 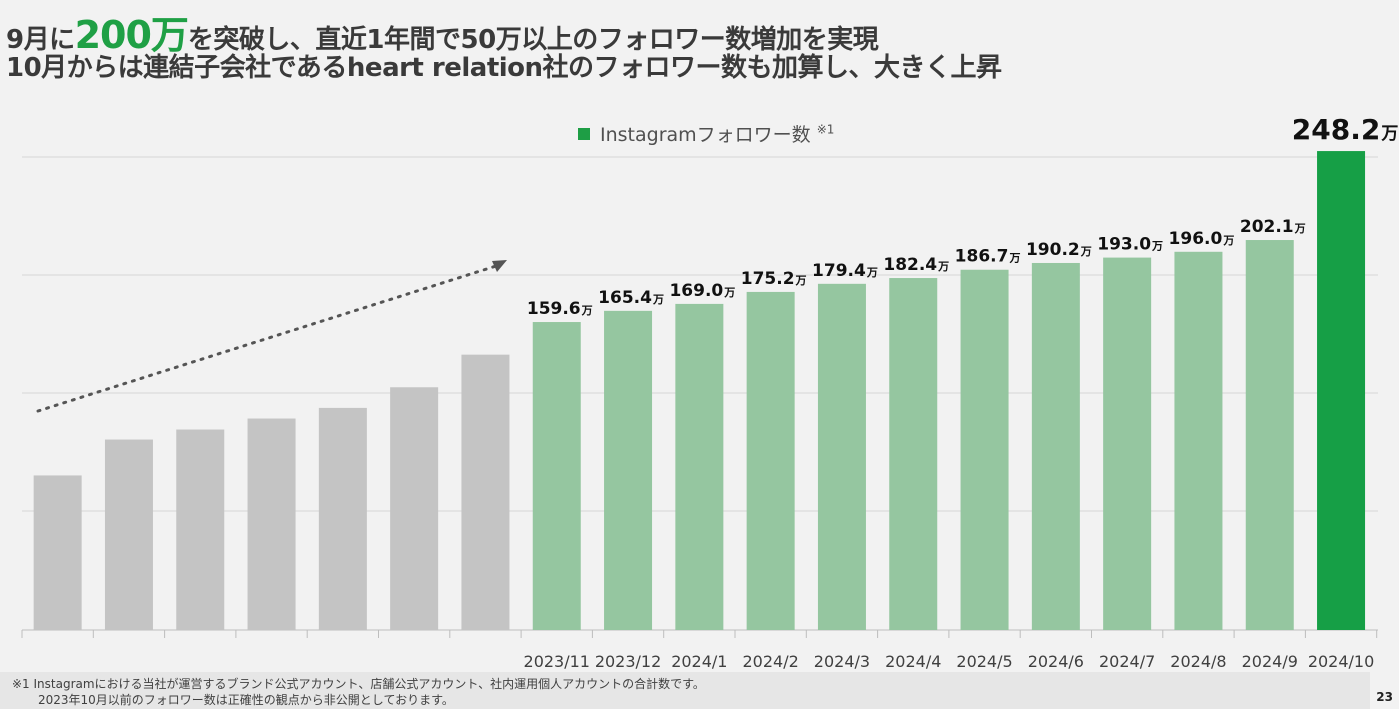 I want to click on x-tick-label: 2024/1, so click(x=699, y=661).